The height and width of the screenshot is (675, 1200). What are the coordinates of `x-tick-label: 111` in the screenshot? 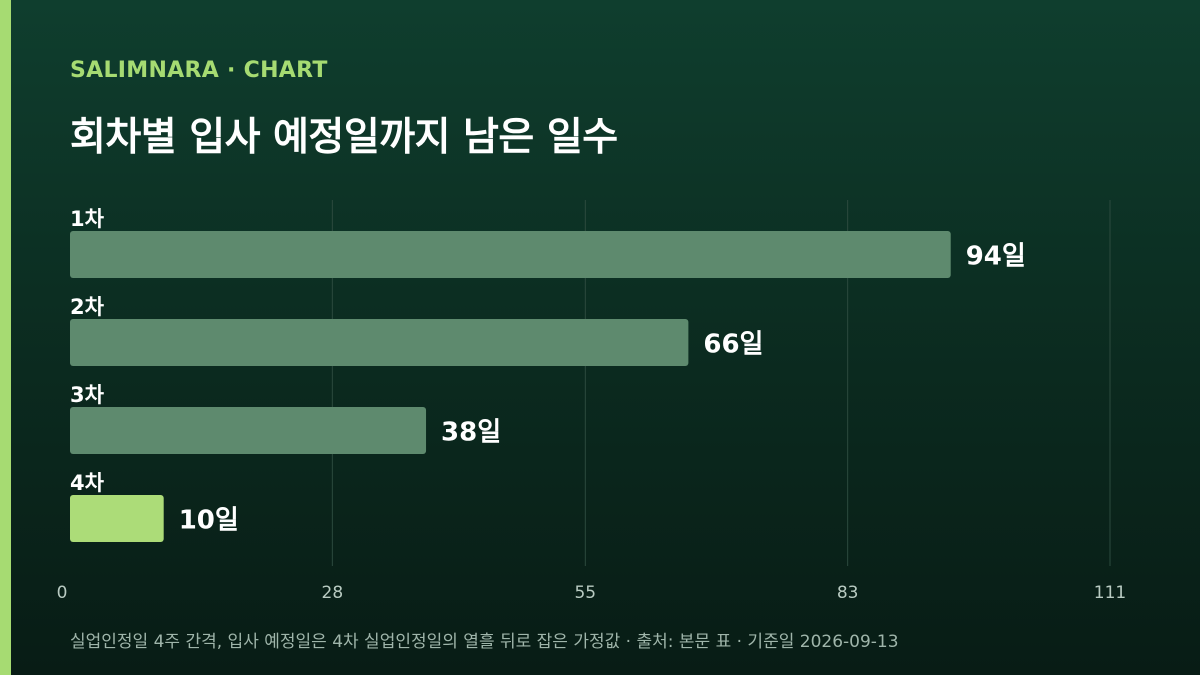 It's located at (1110, 593).